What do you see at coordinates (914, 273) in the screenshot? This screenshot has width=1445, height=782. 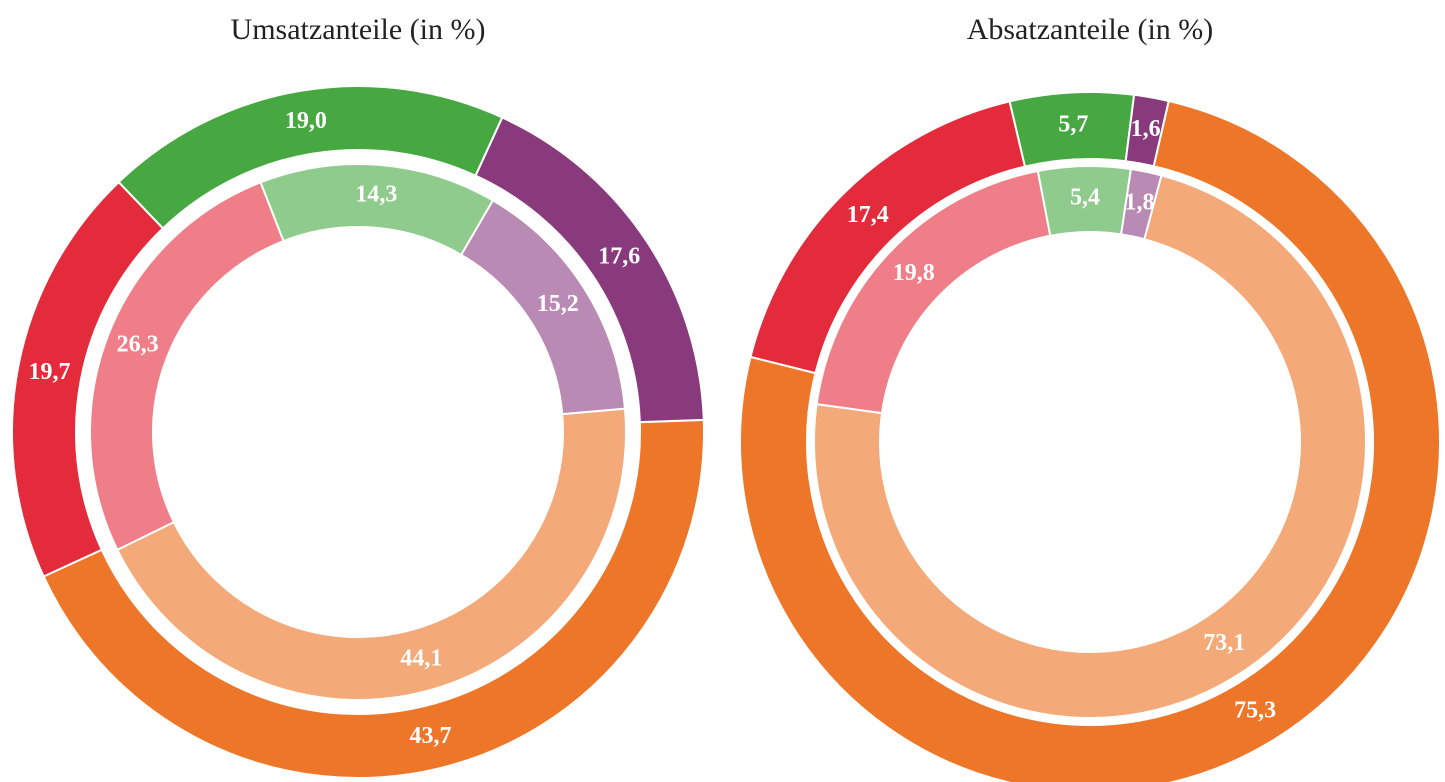 I see `data-label: 19,8` at bounding box center [914, 273].